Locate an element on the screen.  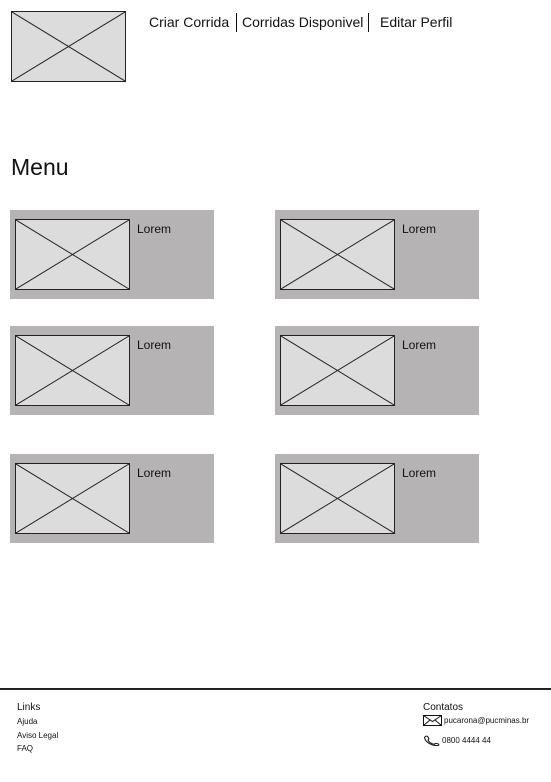
footer-link-ajuda: Ajuda is located at coordinates (27, 721).